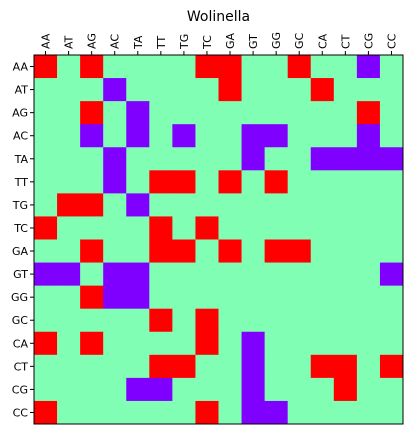 Image resolution: width=413 pixels, height=434 pixels. I want to click on heatmap-cell-GT-GG, so click(276, 274).